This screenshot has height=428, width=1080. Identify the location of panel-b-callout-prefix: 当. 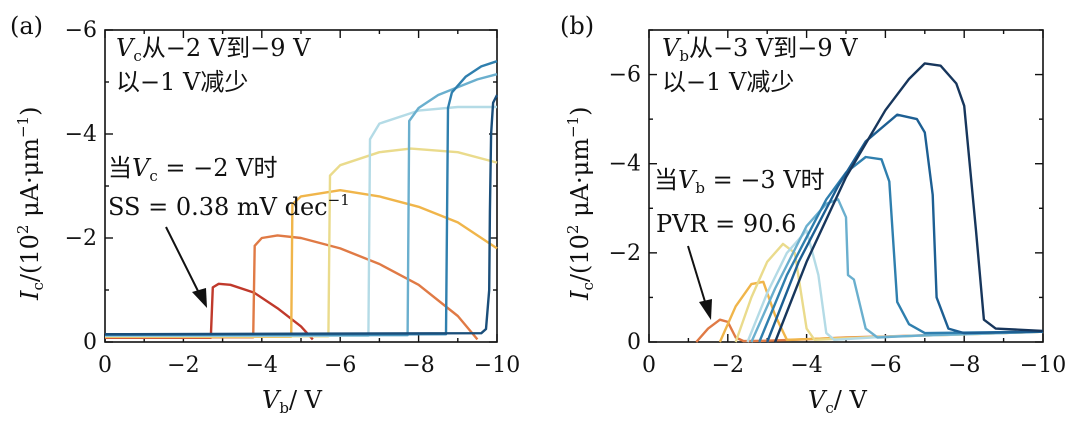
(666, 180).